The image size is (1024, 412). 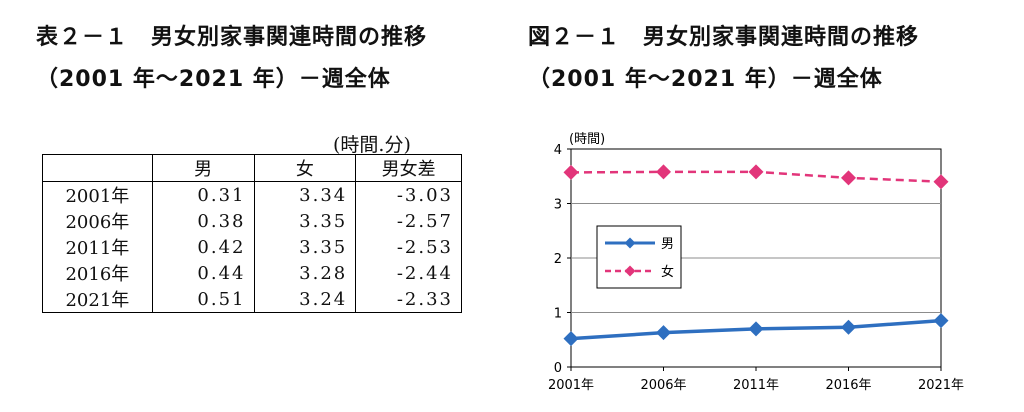 What do you see at coordinates (408, 168) in the screenshot?
I see `header-cell-difference: 男女差` at bounding box center [408, 168].